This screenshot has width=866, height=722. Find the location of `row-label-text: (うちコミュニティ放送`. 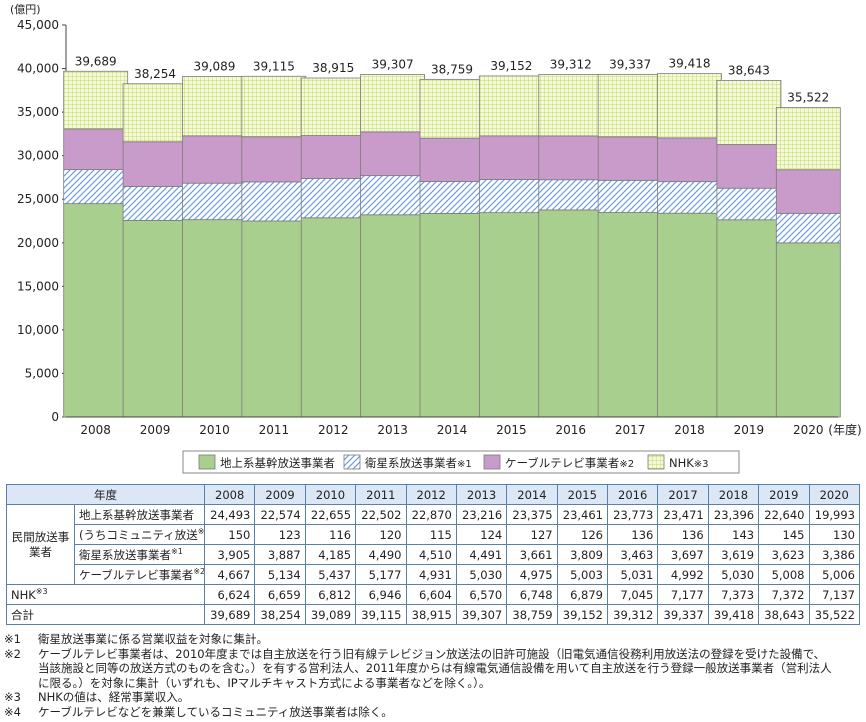

row-label-text: (うちコミュニティ放送 is located at coordinates (138, 534).